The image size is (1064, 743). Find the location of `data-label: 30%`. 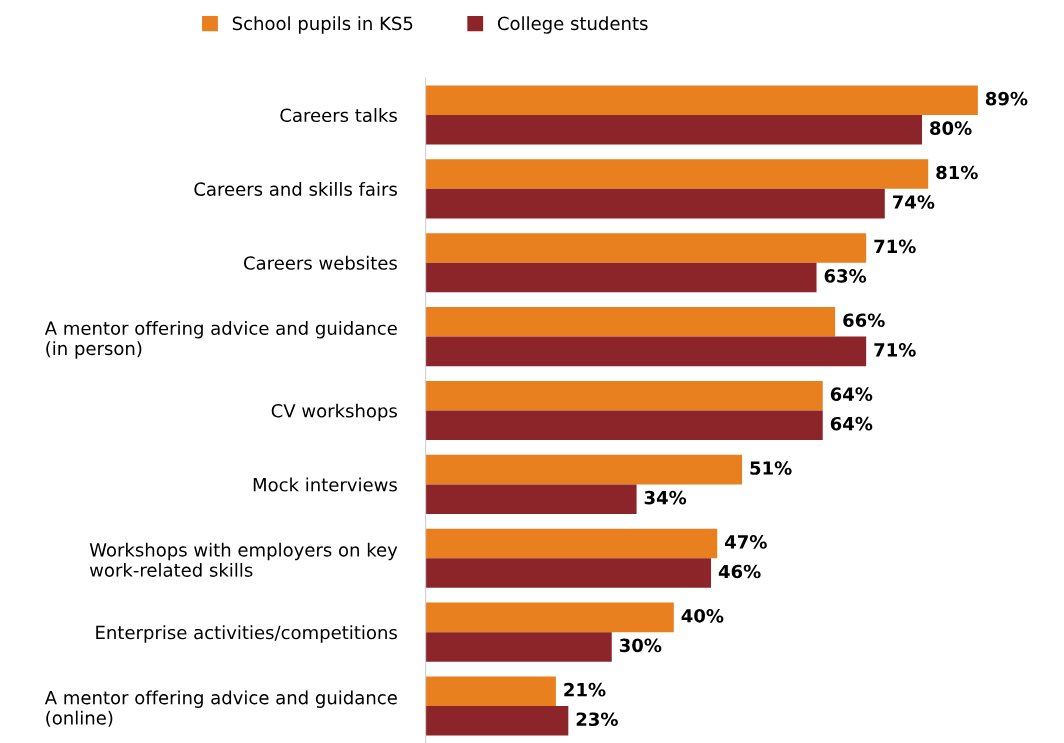

data-label: 30% is located at coordinates (640, 645).